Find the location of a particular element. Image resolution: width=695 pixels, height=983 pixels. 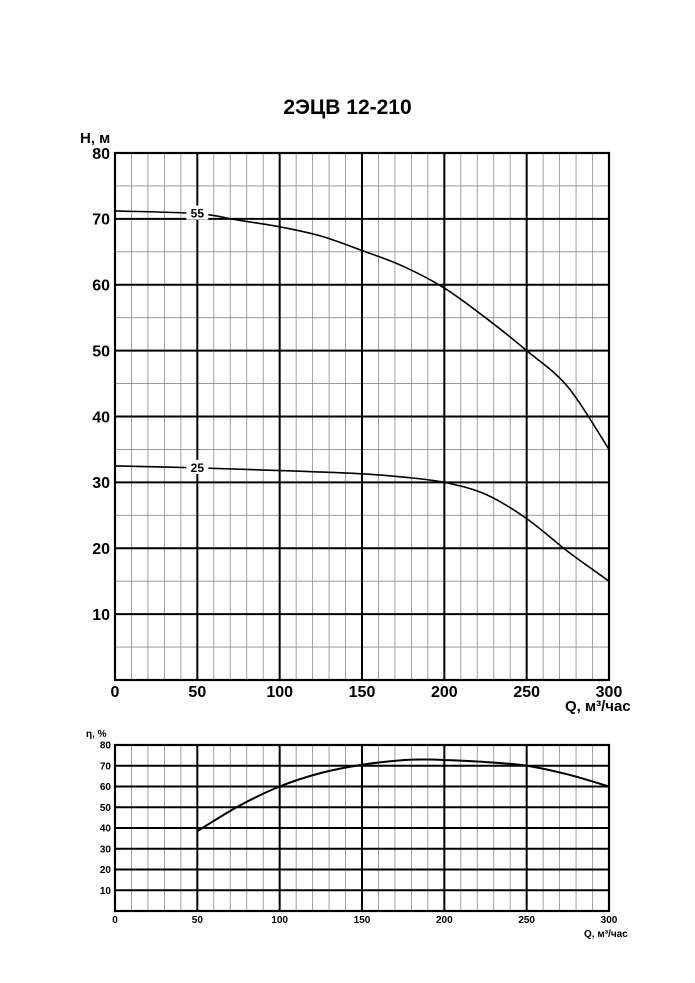

eff-x-tick-label: 100 is located at coordinates (279, 920).